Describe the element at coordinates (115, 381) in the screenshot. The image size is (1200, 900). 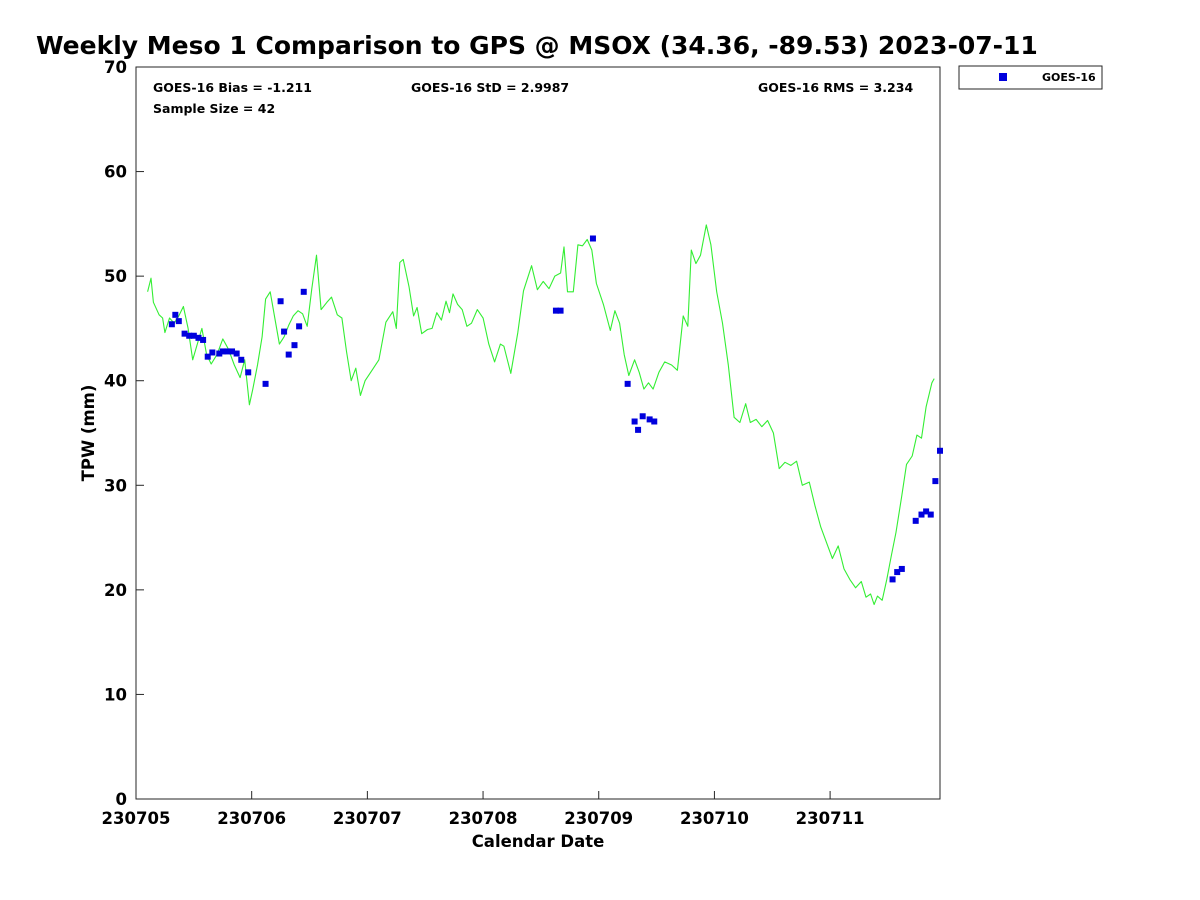
I see `y-tick-label: 40` at that location.